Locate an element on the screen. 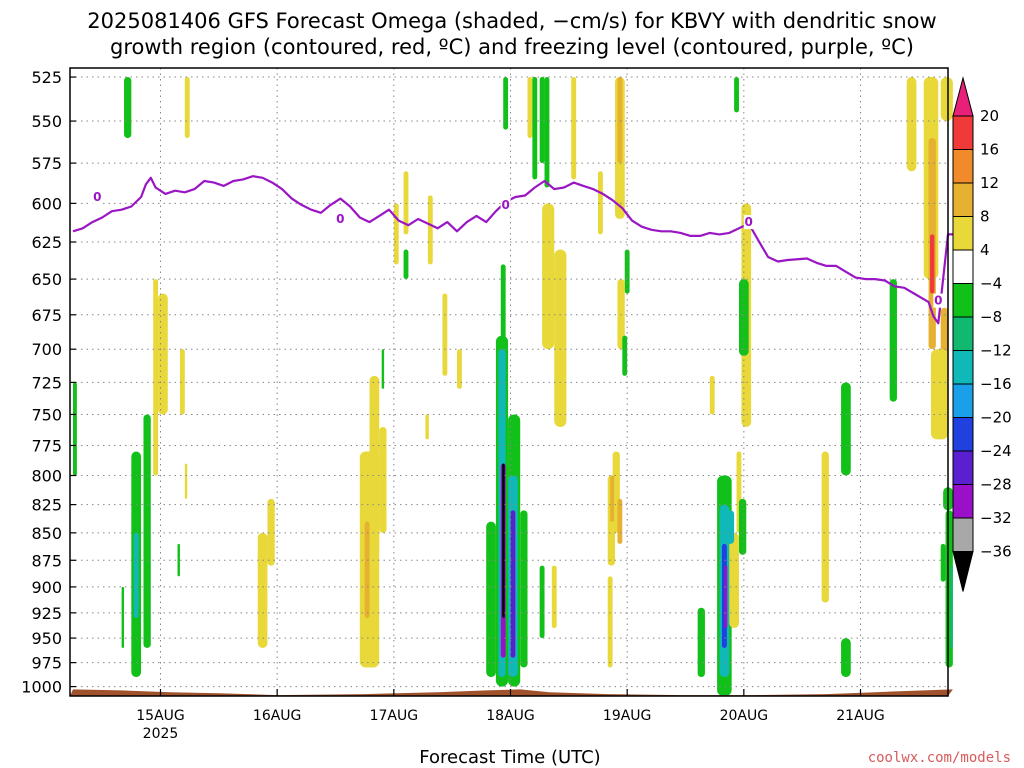 This screenshot has width=1024, height=768. x-tick-label: 18AUG is located at coordinates (510, 716).